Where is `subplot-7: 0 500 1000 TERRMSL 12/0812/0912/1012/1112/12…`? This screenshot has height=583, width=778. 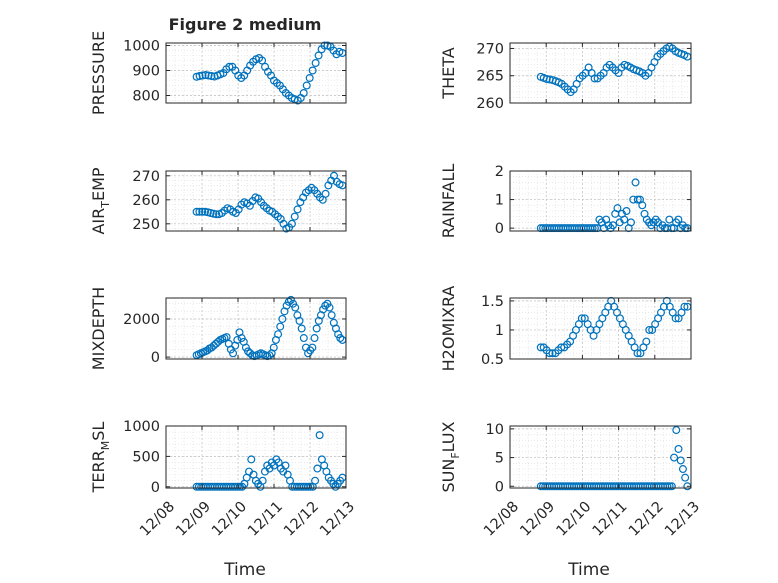 subplot-7: 0 500 1000 TERRMSL 12/0812/0912/1012/1112/12… is located at coordinates (223, 479).